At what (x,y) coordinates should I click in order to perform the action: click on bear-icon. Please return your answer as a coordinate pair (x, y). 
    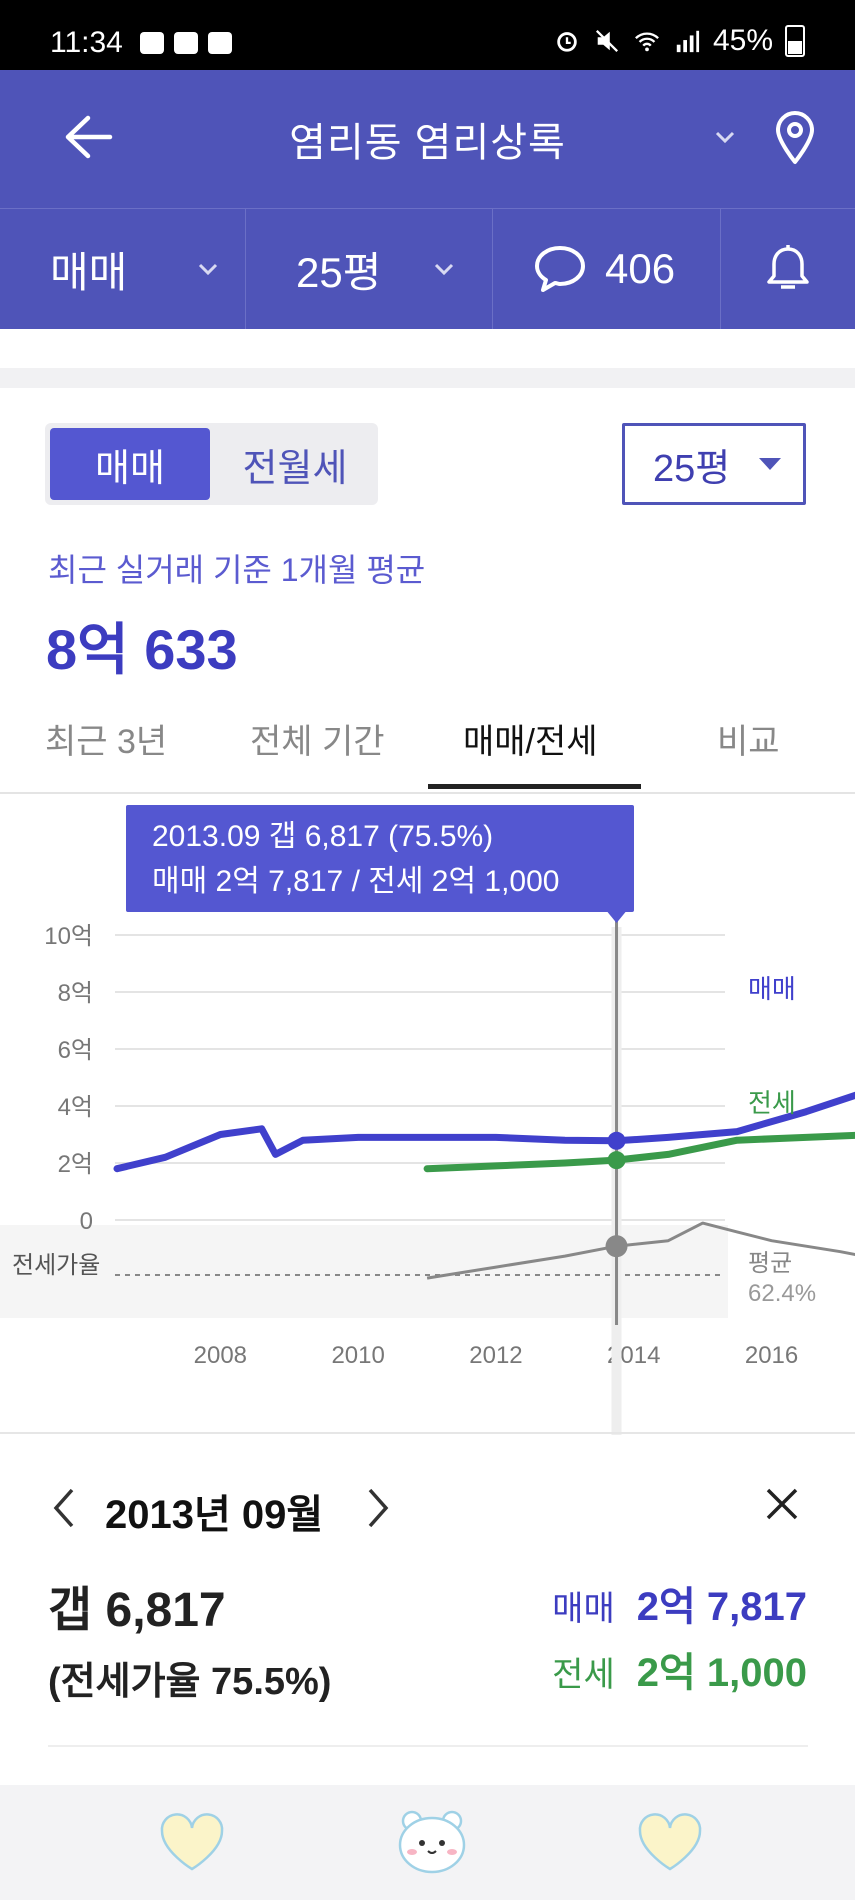
    Looking at the image, I should click on (432, 1841).